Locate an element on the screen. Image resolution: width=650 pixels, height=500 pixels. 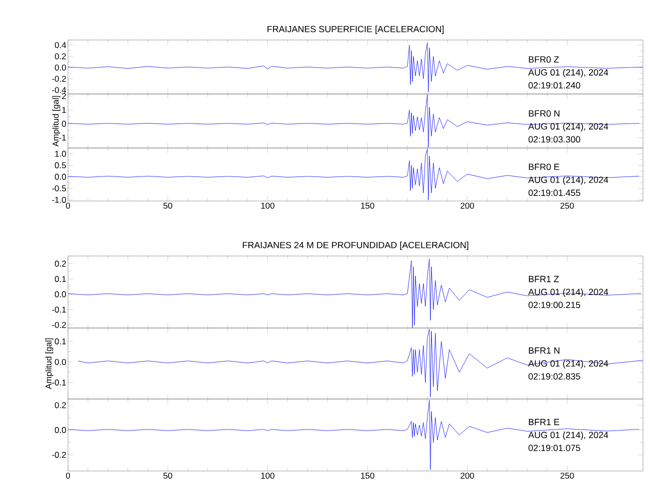
annotation: 02:19:03.300 is located at coordinates (554, 139).